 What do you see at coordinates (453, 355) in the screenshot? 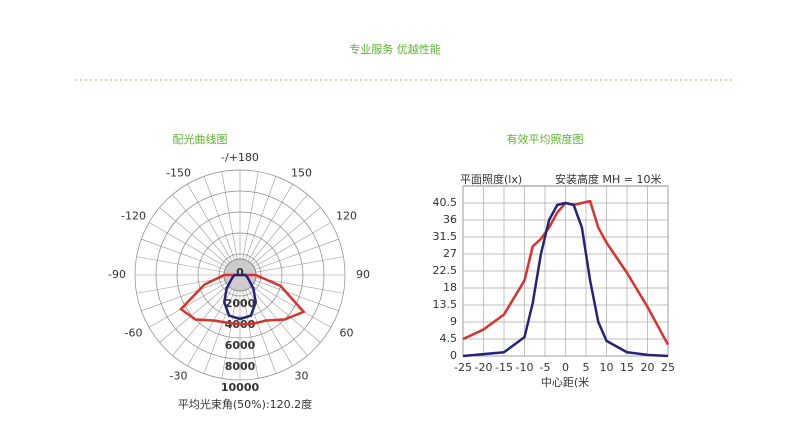
I see `y-tick-label: 0` at bounding box center [453, 355].